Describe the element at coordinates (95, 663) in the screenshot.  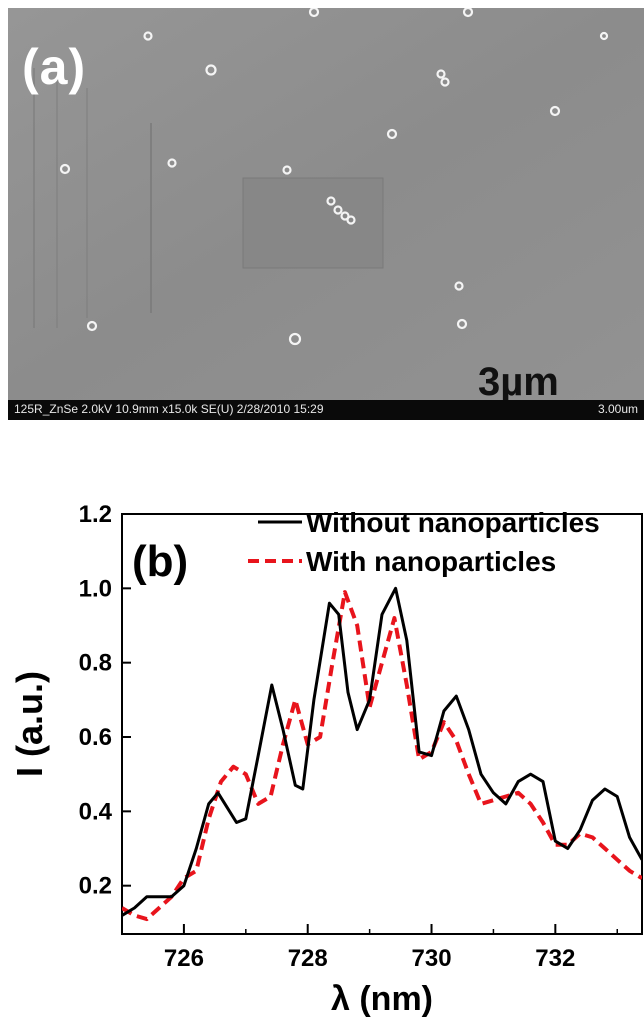
I see `y-tick-label: 0.8` at that location.